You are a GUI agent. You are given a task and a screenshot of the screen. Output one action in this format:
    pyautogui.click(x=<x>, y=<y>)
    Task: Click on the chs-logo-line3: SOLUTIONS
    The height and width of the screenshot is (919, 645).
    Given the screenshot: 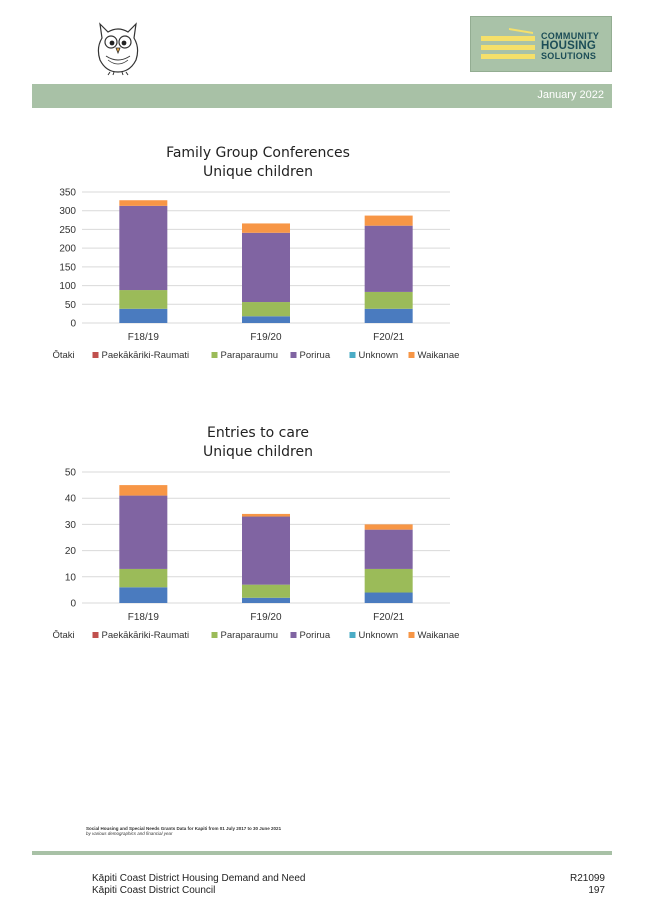 What is the action you would take?
    pyautogui.click(x=569, y=56)
    